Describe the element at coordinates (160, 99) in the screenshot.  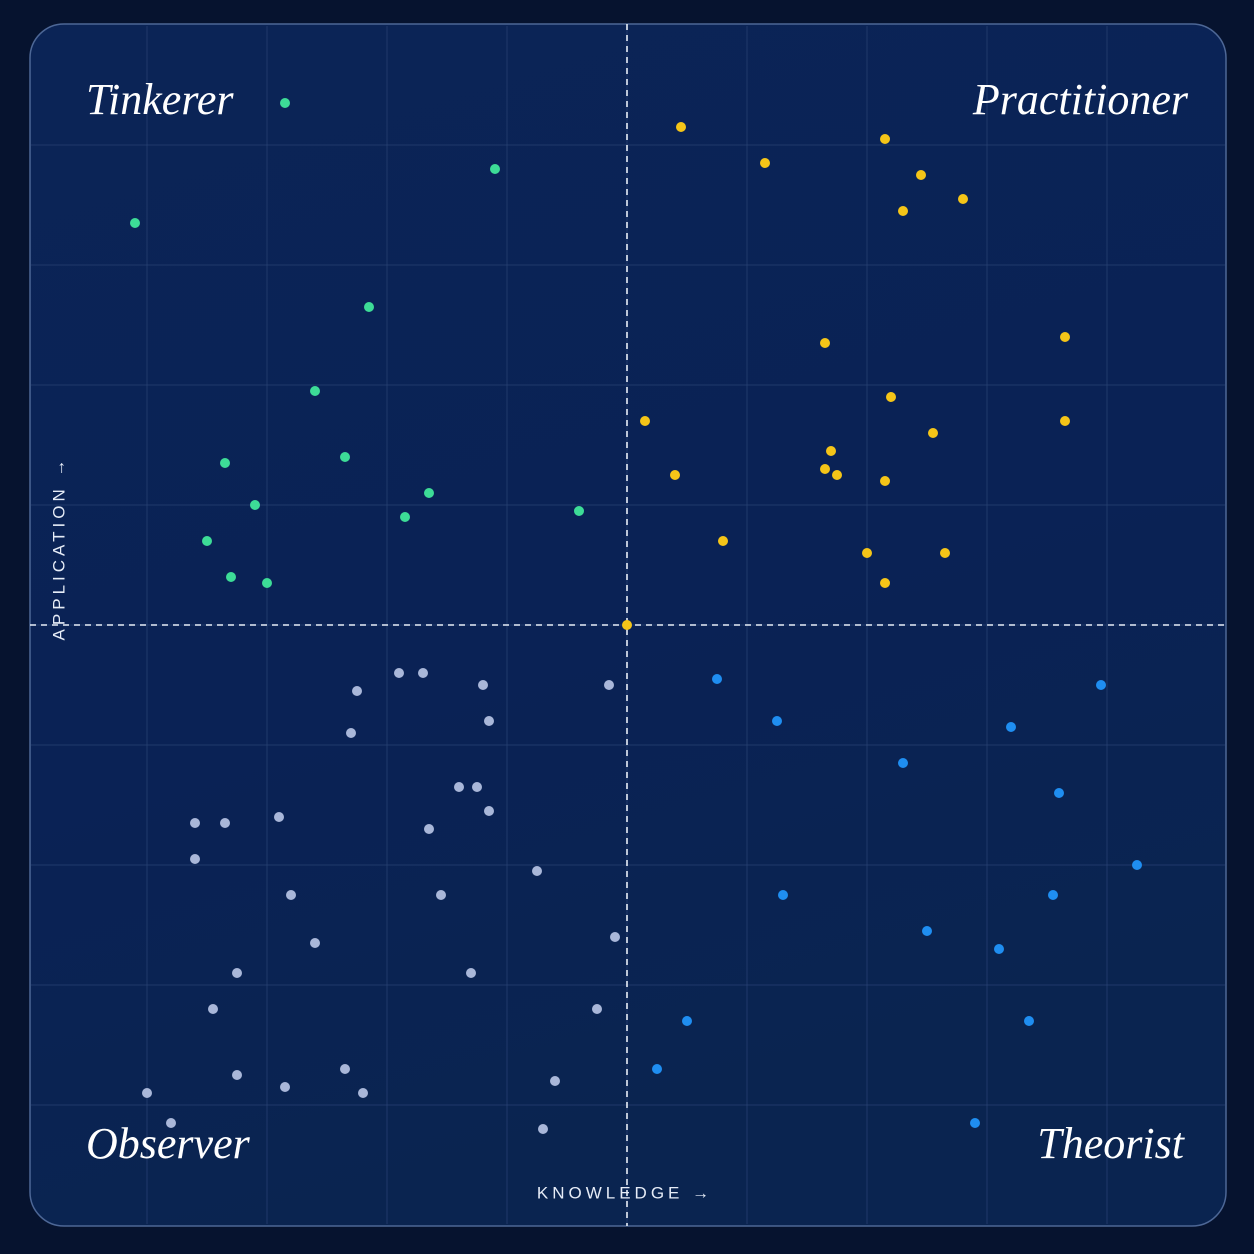
I see `quadrant-label: Tinkerer` at that location.